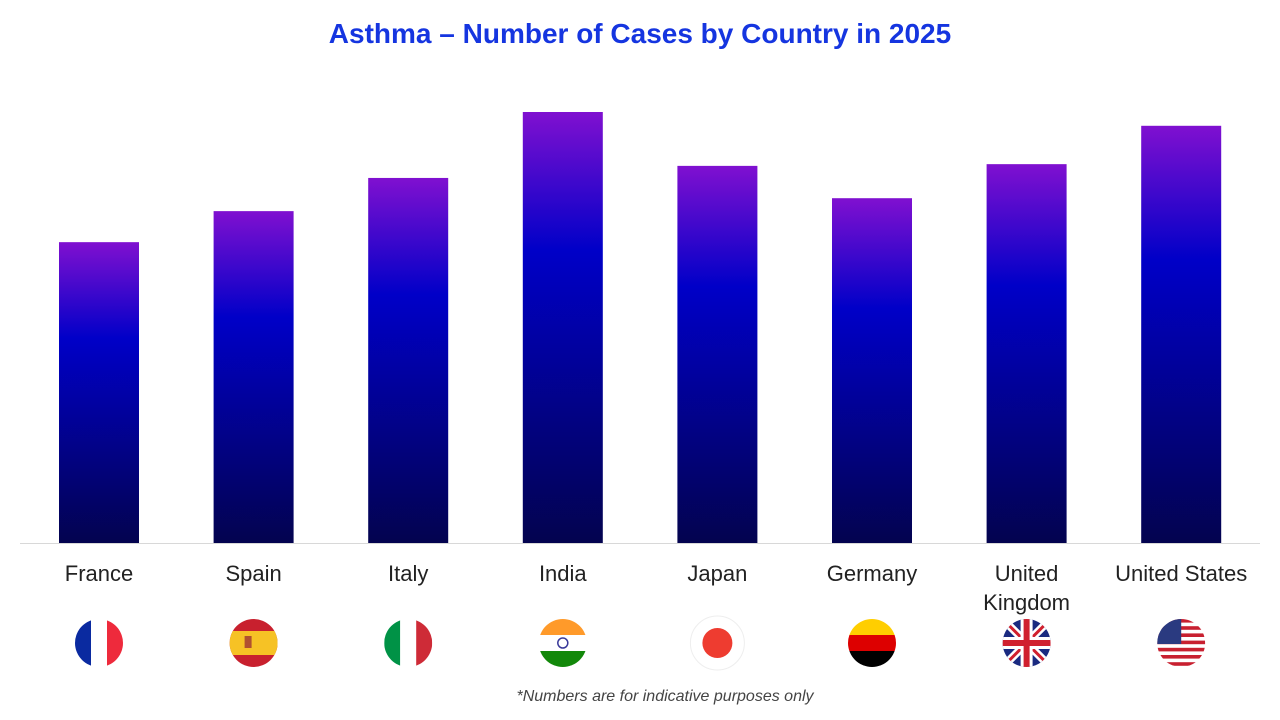 The width and height of the screenshot is (1280, 720). Describe the element at coordinates (1026, 353) in the screenshot. I see `bar-united-kingdom` at that location.